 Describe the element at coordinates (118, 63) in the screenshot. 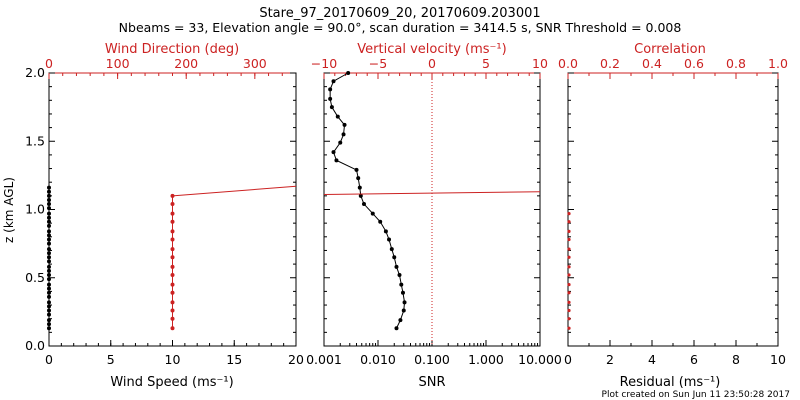

I see `x-top-tick-label: 100` at that location.